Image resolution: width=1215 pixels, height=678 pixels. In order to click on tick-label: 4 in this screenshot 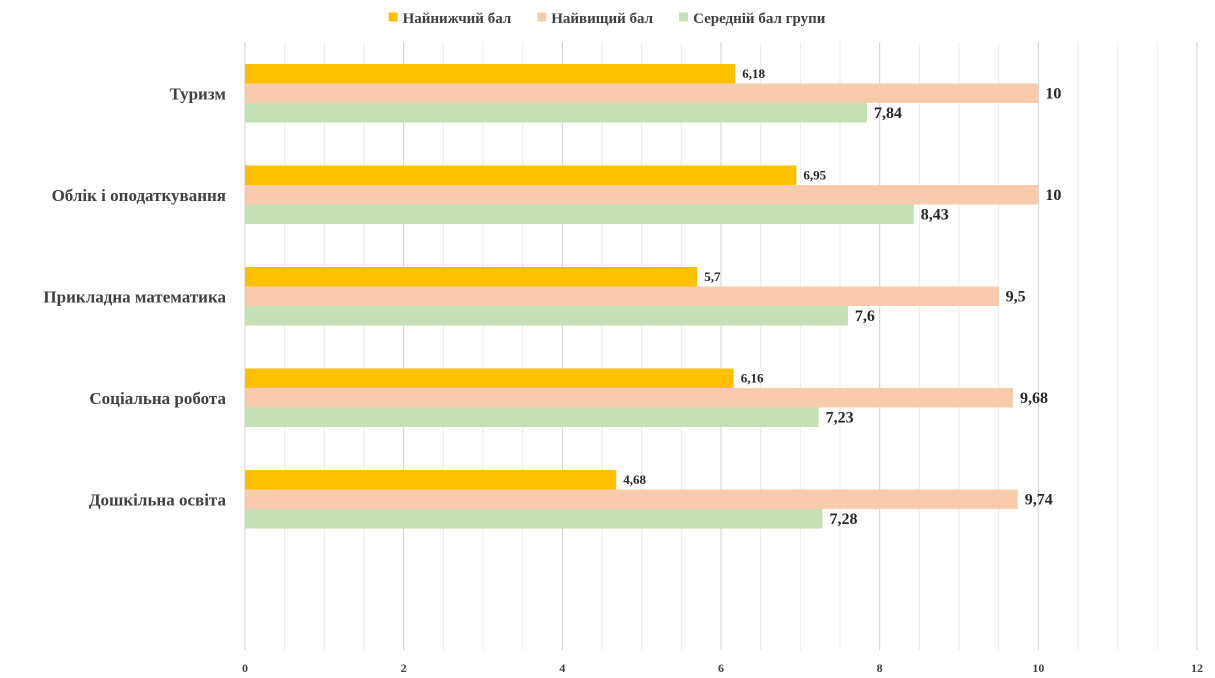, I will do `click(562, 668)`.